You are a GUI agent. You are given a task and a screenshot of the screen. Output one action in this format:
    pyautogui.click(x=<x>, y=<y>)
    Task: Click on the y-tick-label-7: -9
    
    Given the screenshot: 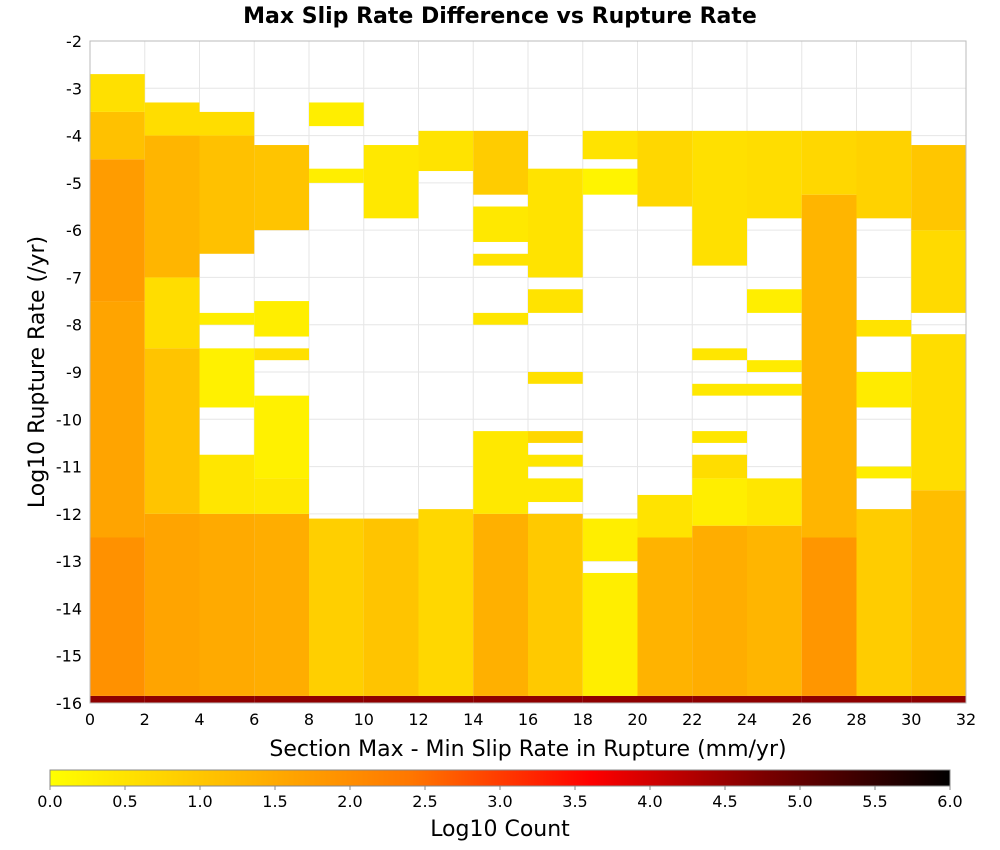 What is the action you would take?
    pyautogui.click(x=74, y=372)
    